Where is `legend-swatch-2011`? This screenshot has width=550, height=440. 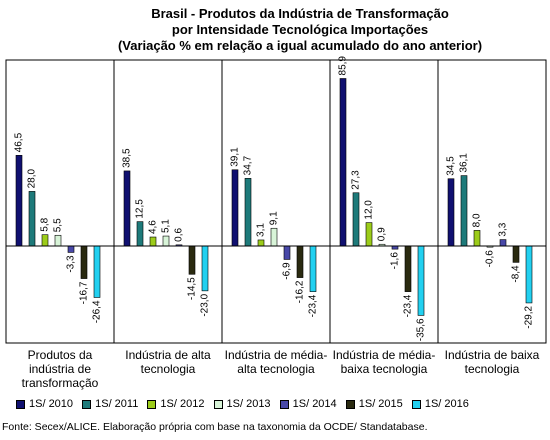 legend-swatch-2011 is located at coordinates (87, 404).